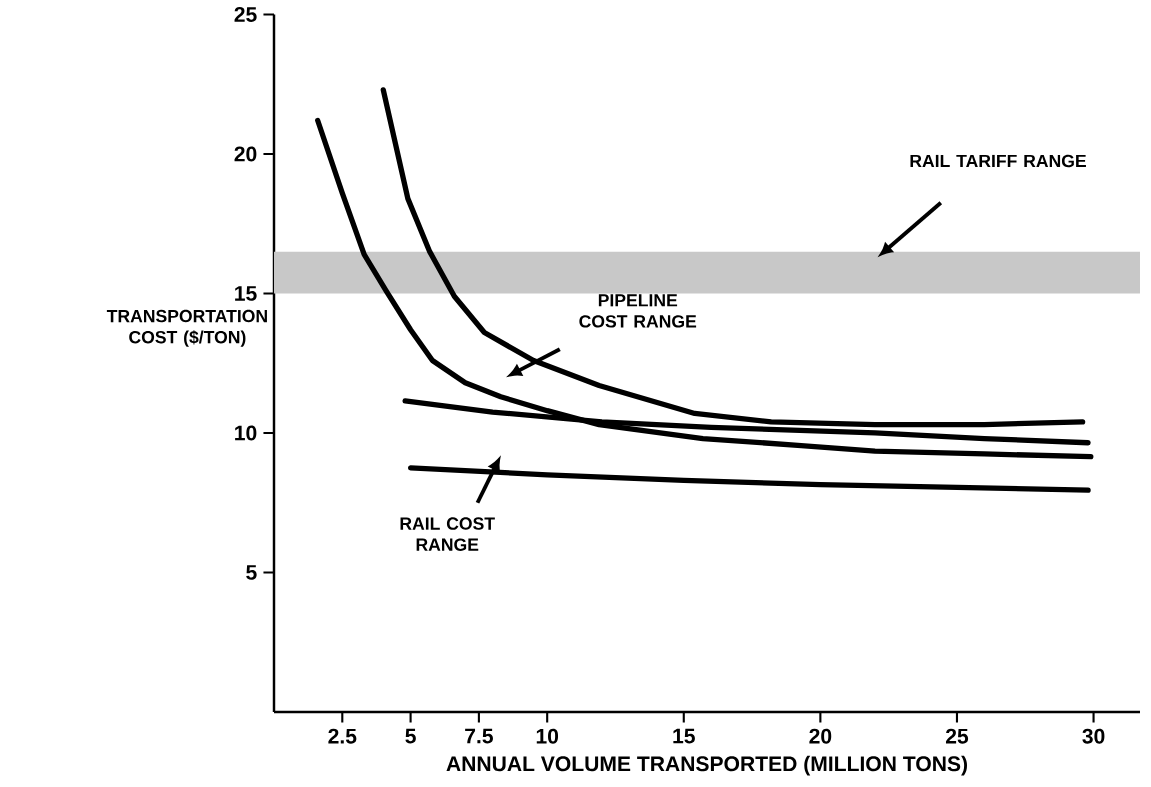 The image size is (1151, 787). What do you see at coordinates (186, 328) in the screenshot?
I see `y-axis-title: TRANSPORTATION COST ($/TON)` at bounding box center [186, 328].